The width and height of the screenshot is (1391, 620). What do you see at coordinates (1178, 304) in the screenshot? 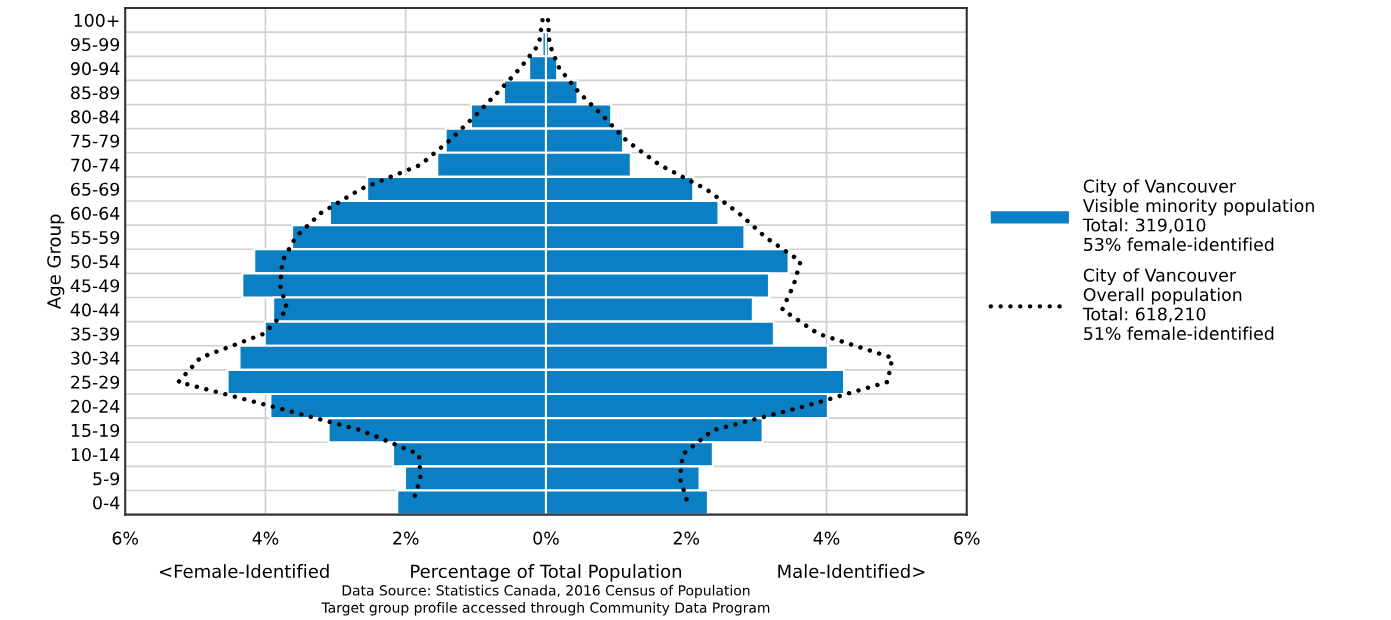
I see `legend-label: City of Vancouver Overall population Total: 618,210 51% female-identified` at bounding box center [1178, 304].